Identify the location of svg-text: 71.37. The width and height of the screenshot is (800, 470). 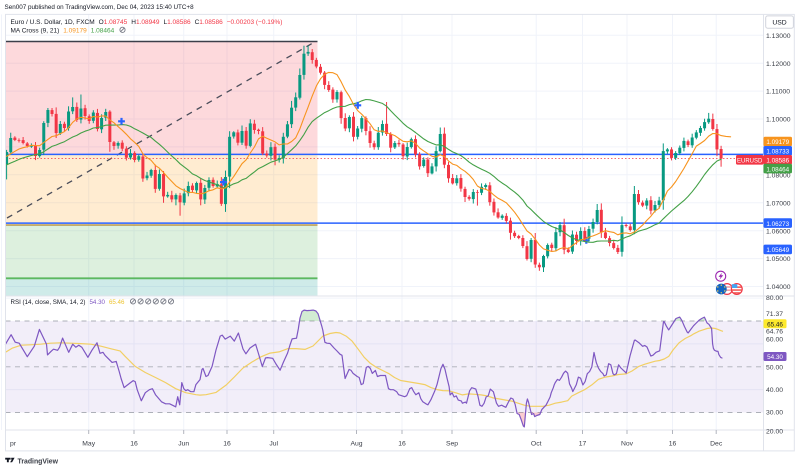
(774, 314).